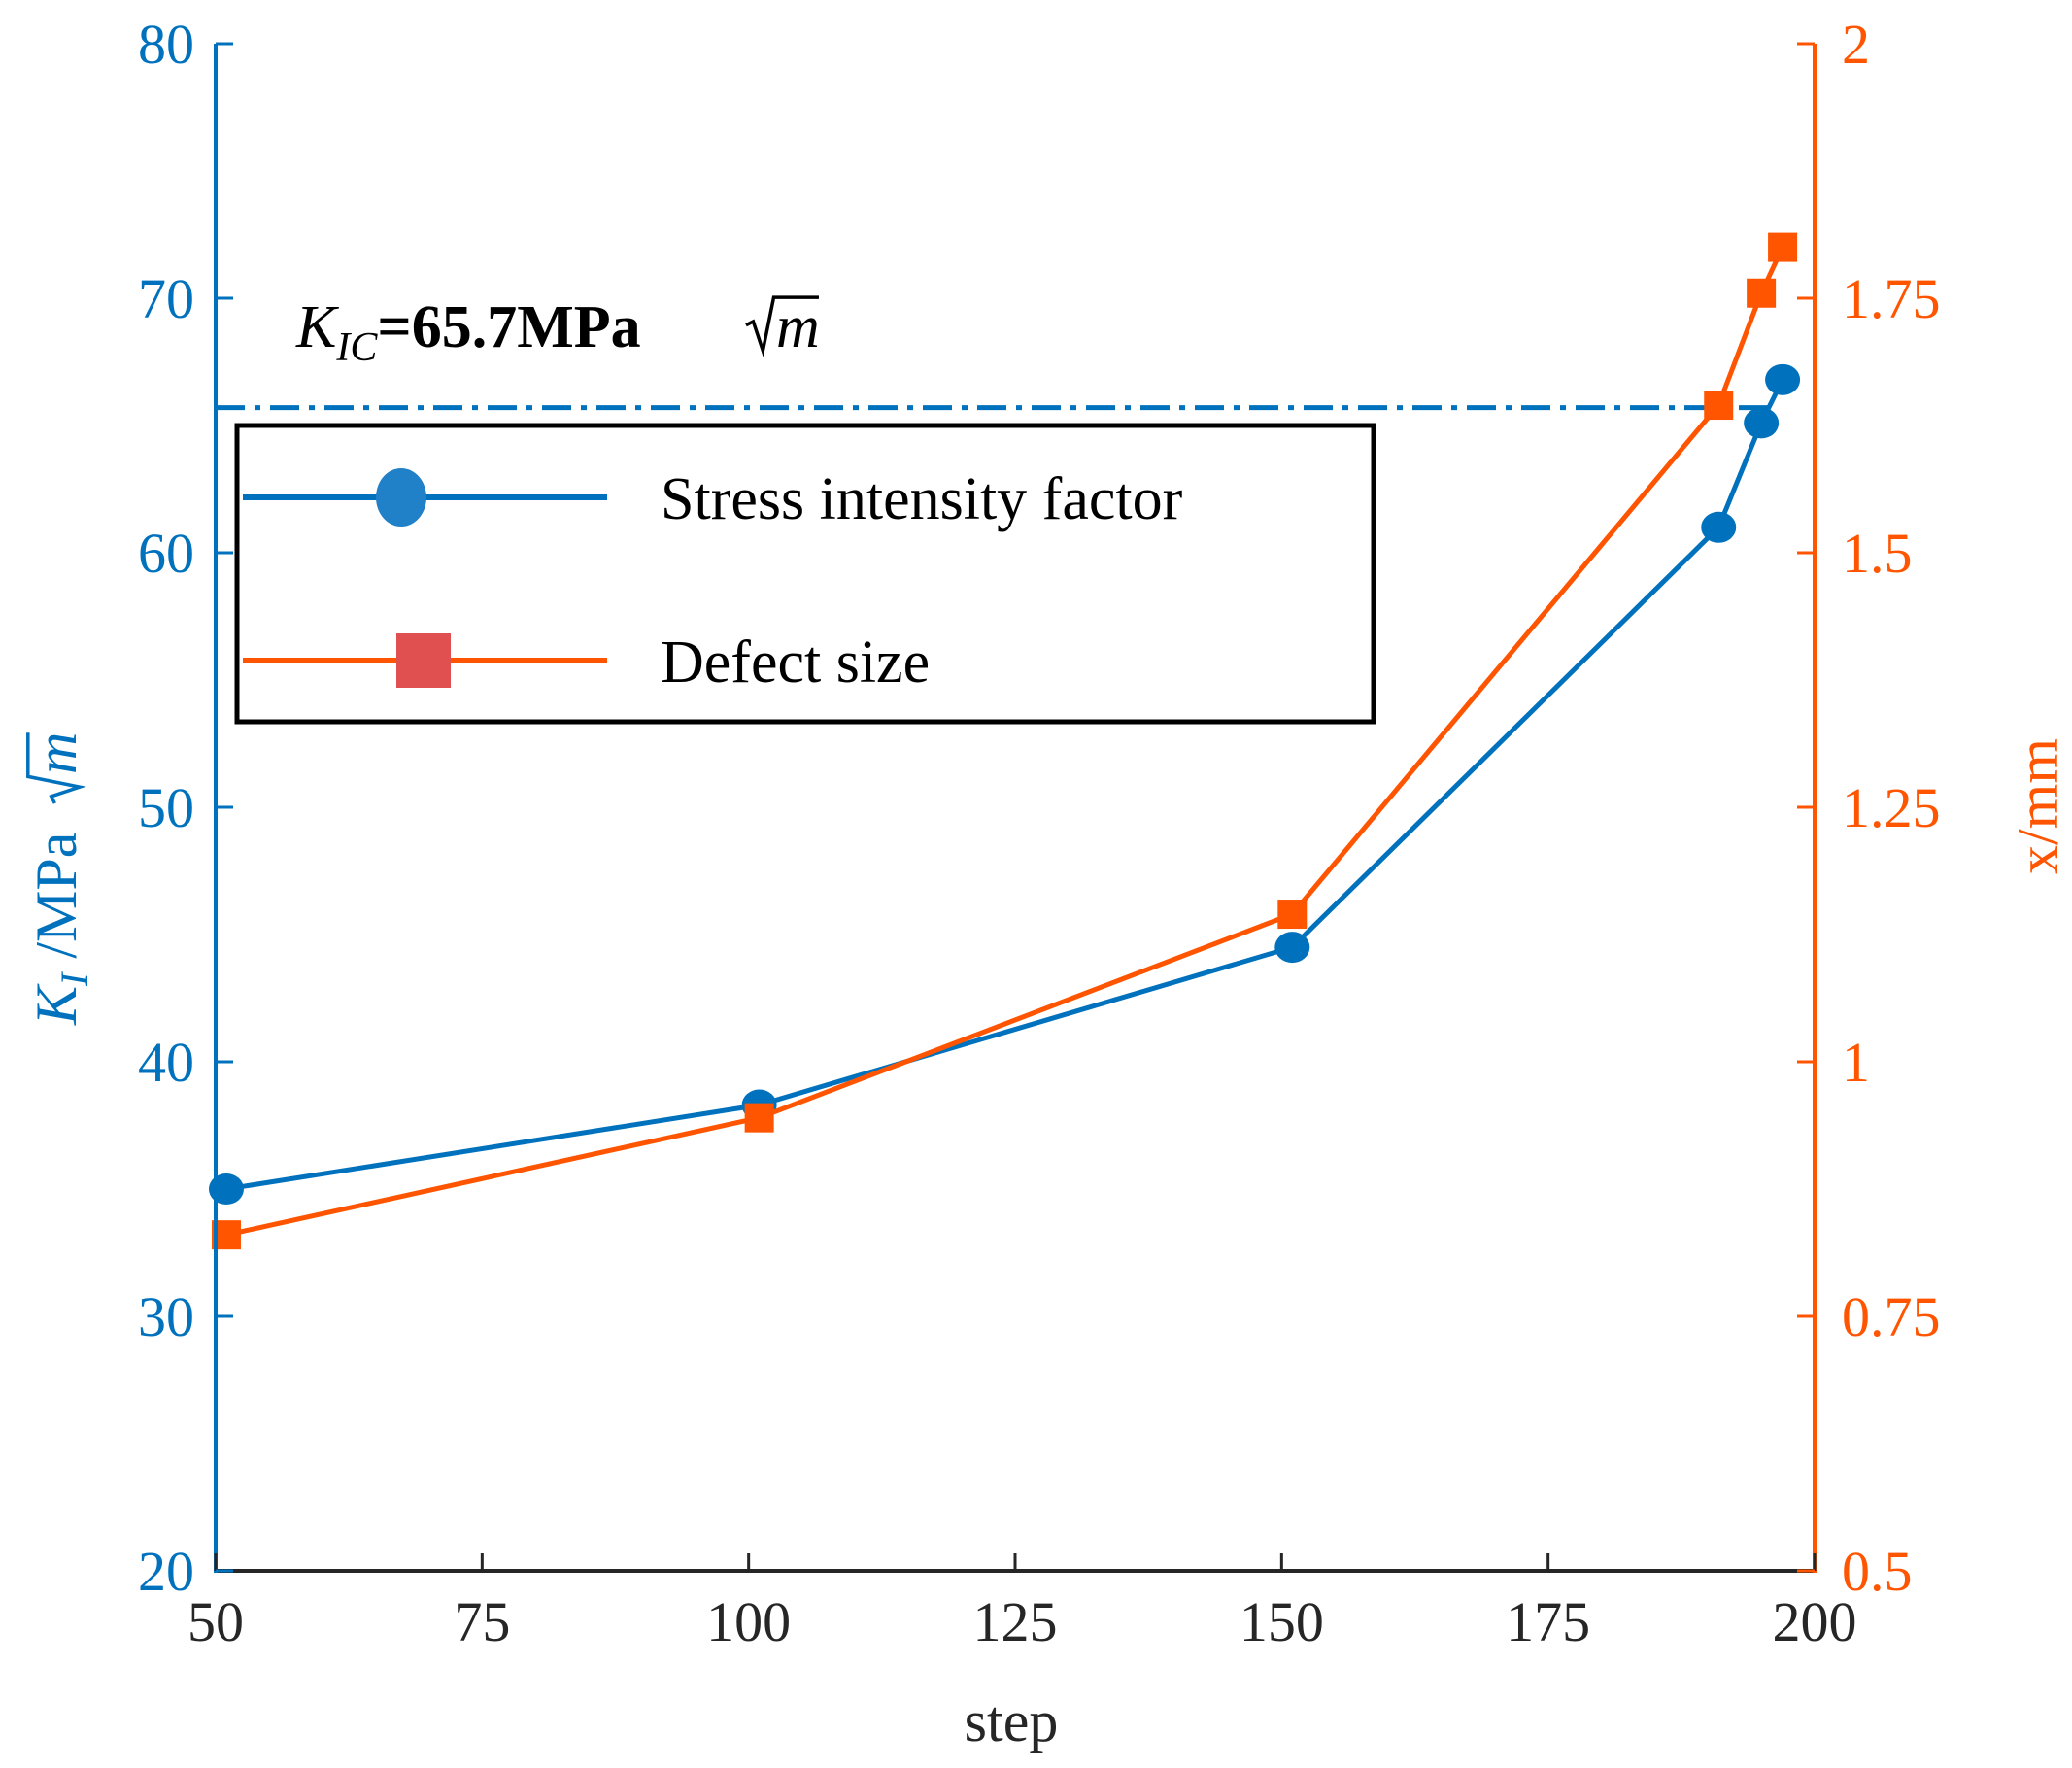  I want to click on left-y-tick-label: 20, so click(166, 1571).